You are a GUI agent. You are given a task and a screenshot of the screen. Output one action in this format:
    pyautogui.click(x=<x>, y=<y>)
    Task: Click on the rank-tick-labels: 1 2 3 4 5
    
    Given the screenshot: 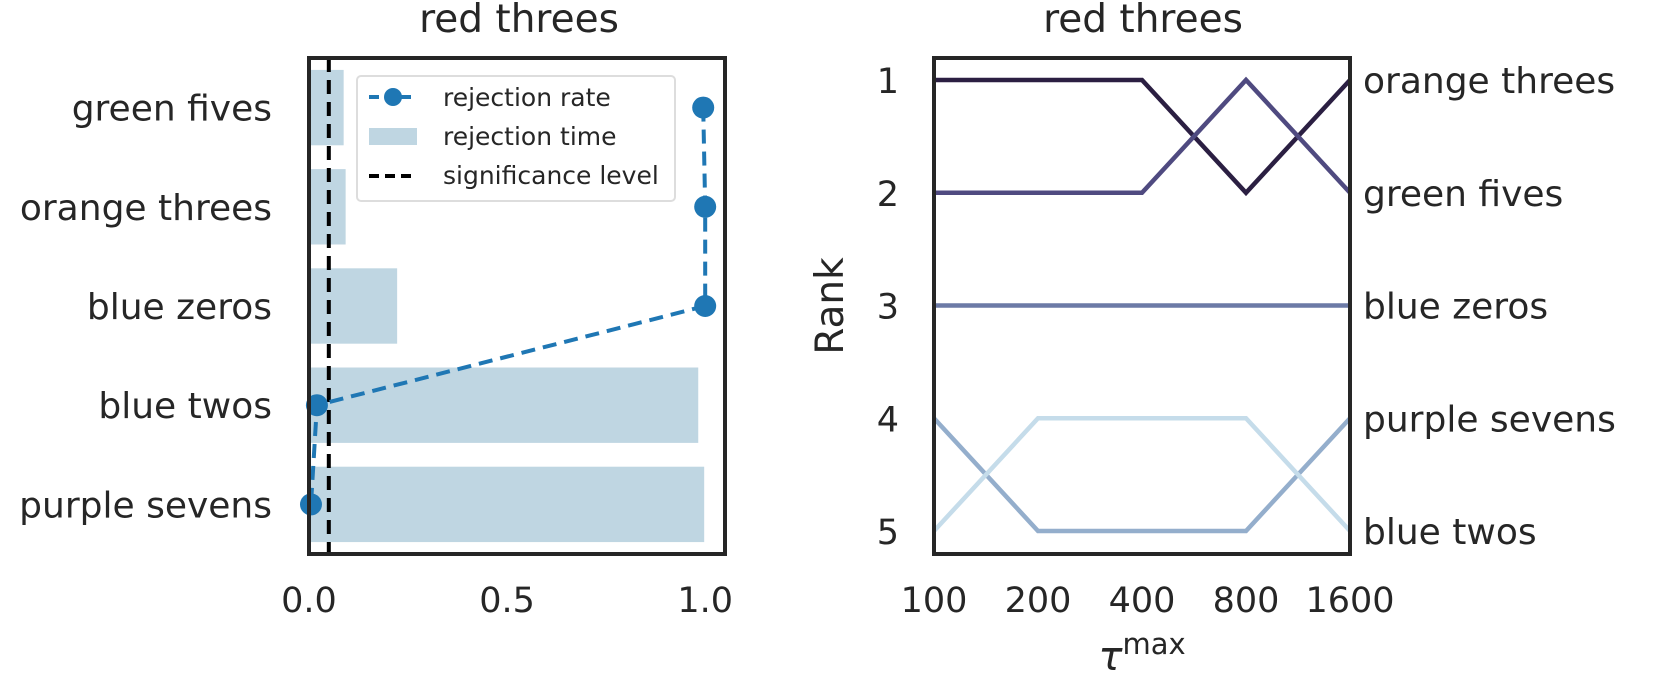 What is the action you would take?
    pyautogui.click(x=888, y=307)
    